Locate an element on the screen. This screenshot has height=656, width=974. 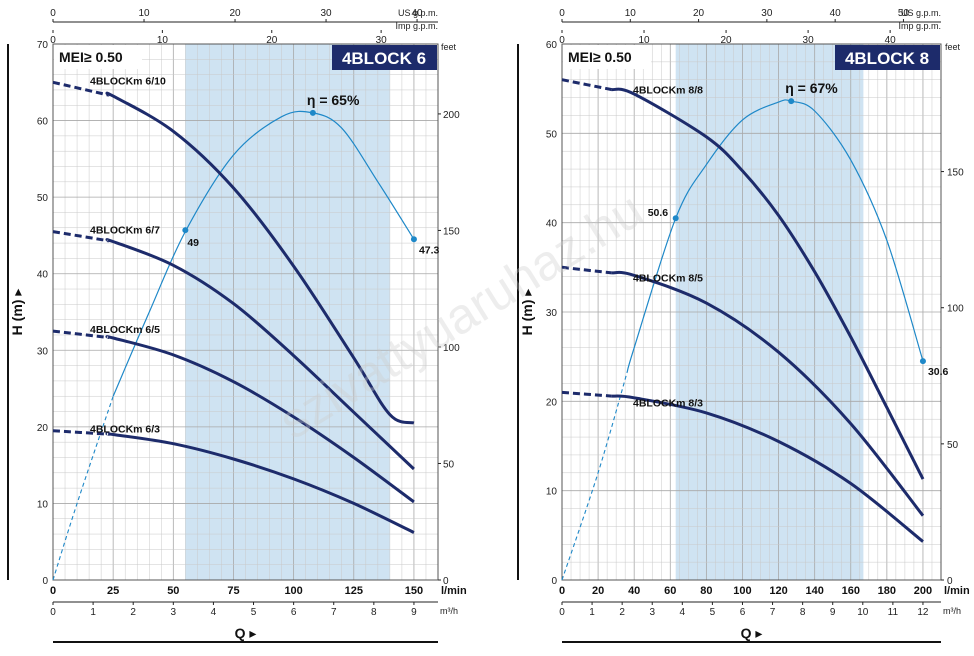
efficiency-point-label: 50.6 is located at coordinates (658, 213).